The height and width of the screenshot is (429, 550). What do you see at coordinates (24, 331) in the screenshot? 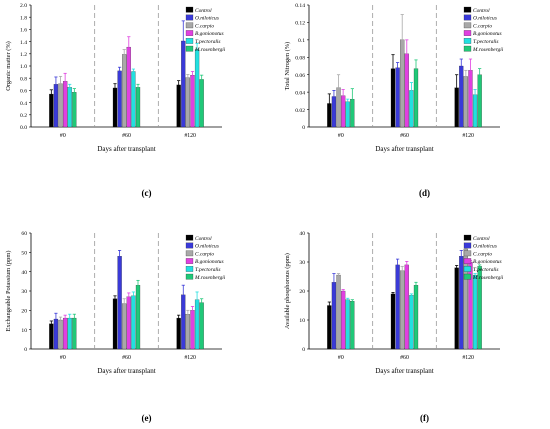
I see `y-tick-label: 10` at bounding box center [24, 331].